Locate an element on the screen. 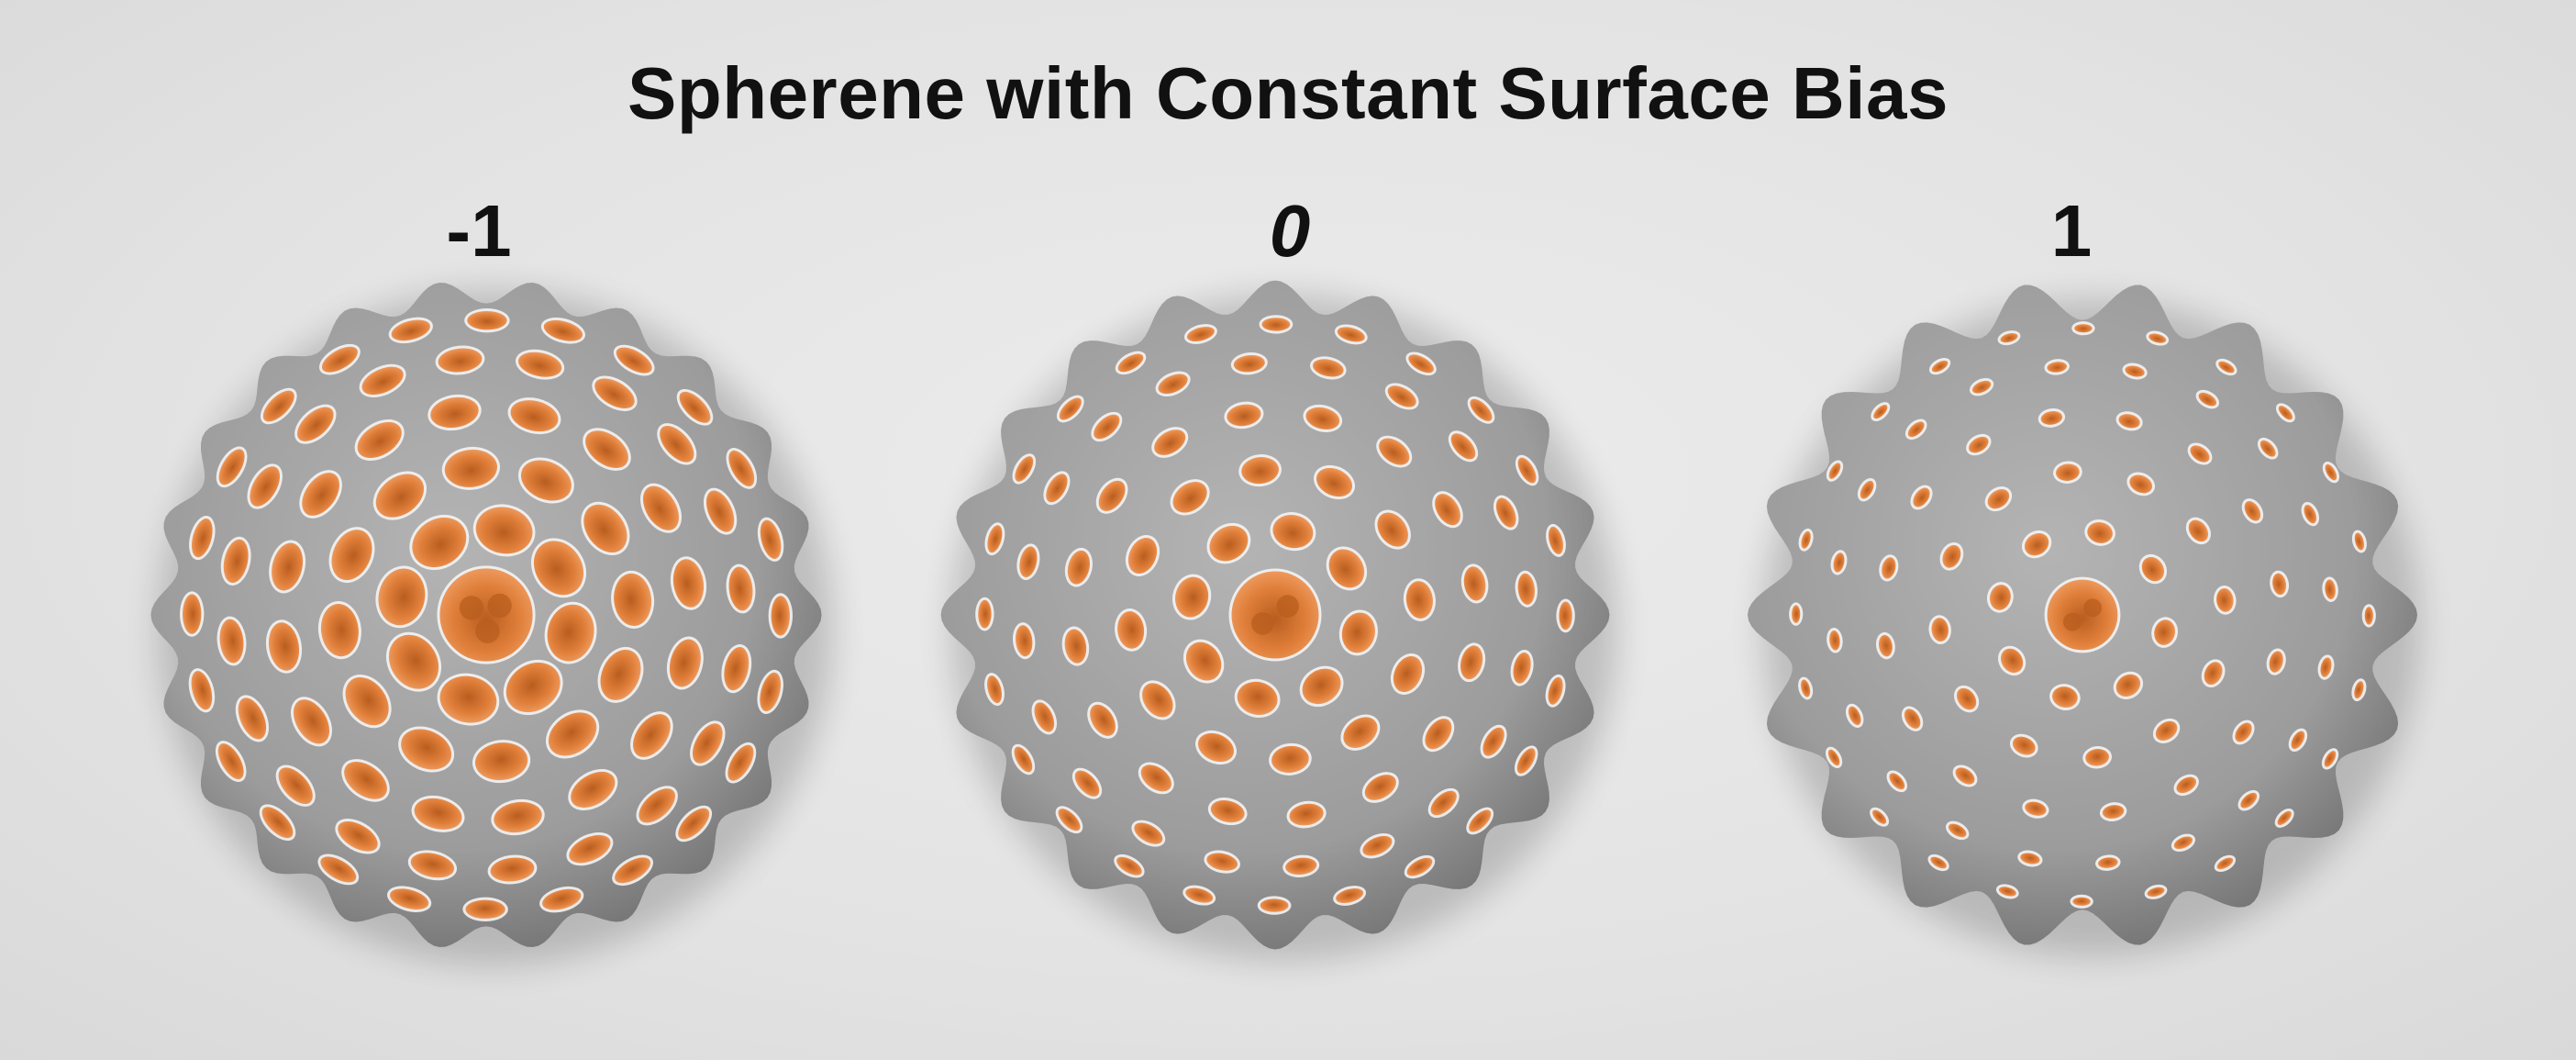 Image resolution: width=2576 pixels, height=1060 pixels. panel-label-bias-0: 0 is located at coordinates (1290, 231).